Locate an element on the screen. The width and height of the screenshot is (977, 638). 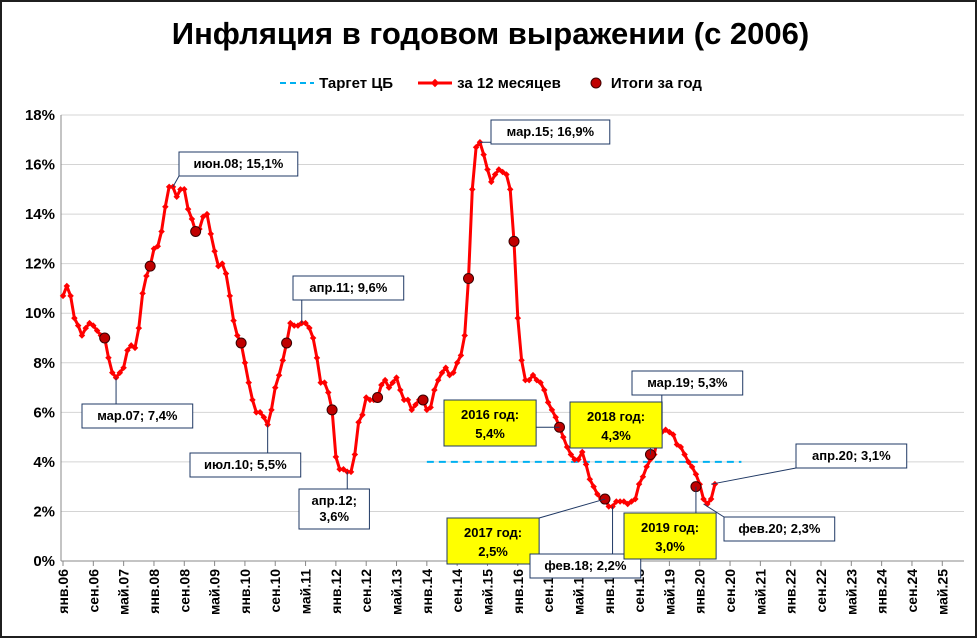
callout-text: 2,5% is located at coordinates (493, 551).